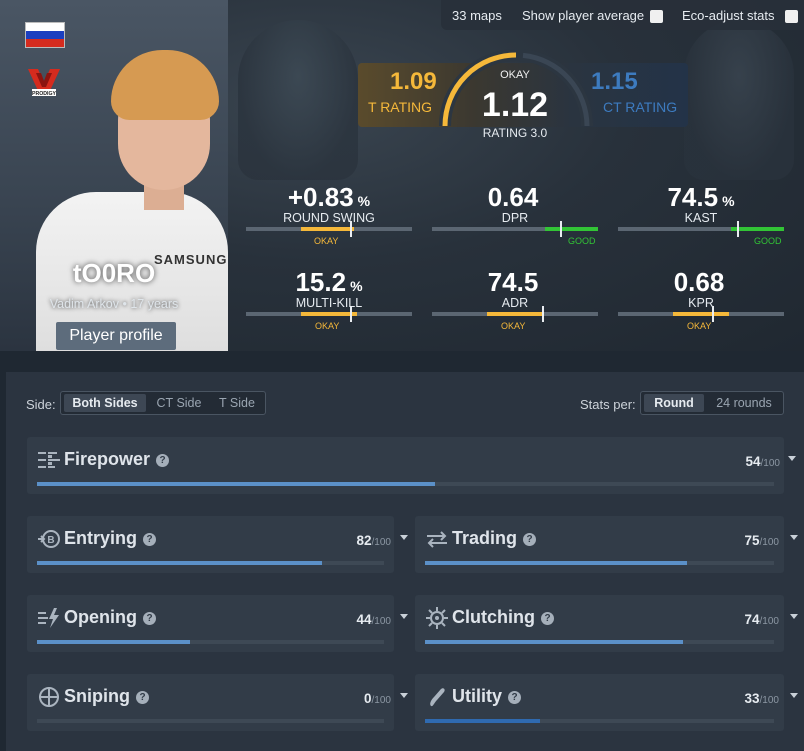 This screenshot has height=751, width=804. I want to click on stat-number: 74.5, so click(693, 197).